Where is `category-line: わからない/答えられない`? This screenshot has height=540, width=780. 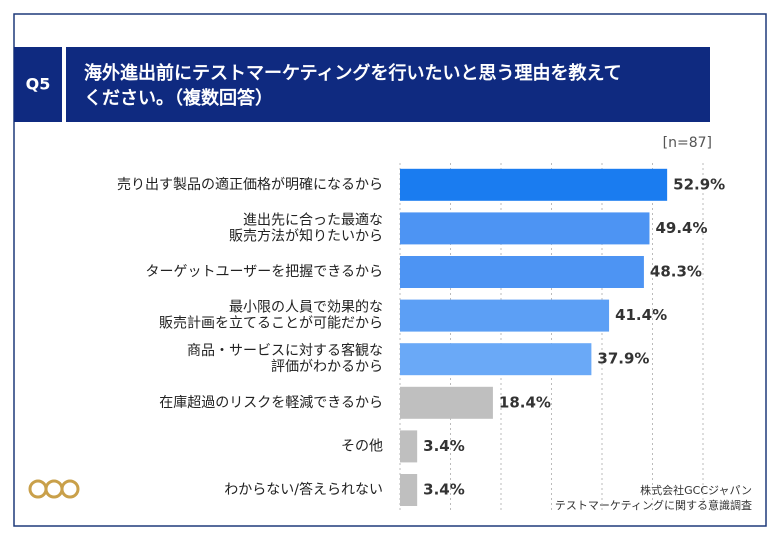 category-line: わからない/答えられない is located at coordinates (303, 489).